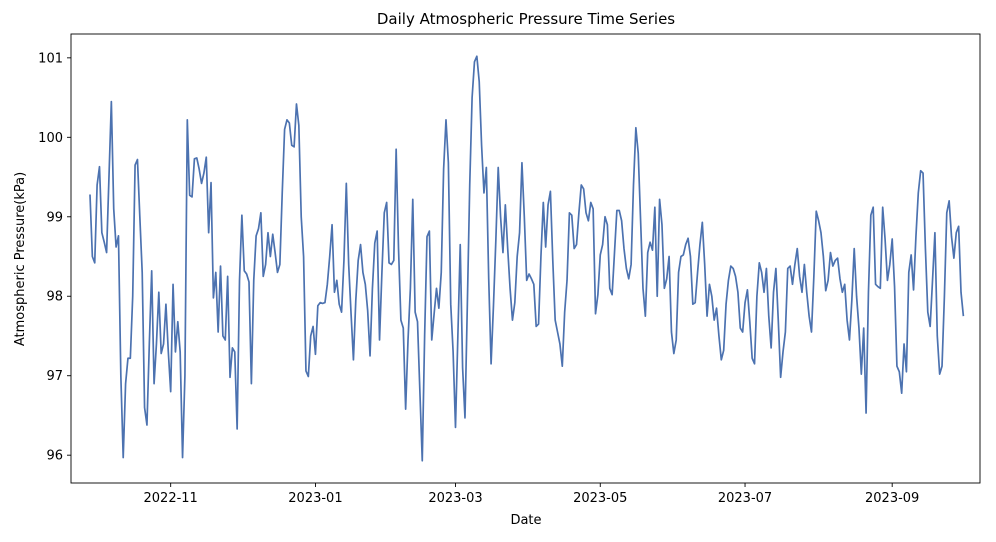 The width and height of the screenshot is (996, 542). What do you see at coordinates (600, 498) in the screenshot?
I see `x-tick-label: 2023-05` at bounding box center [600, 498].